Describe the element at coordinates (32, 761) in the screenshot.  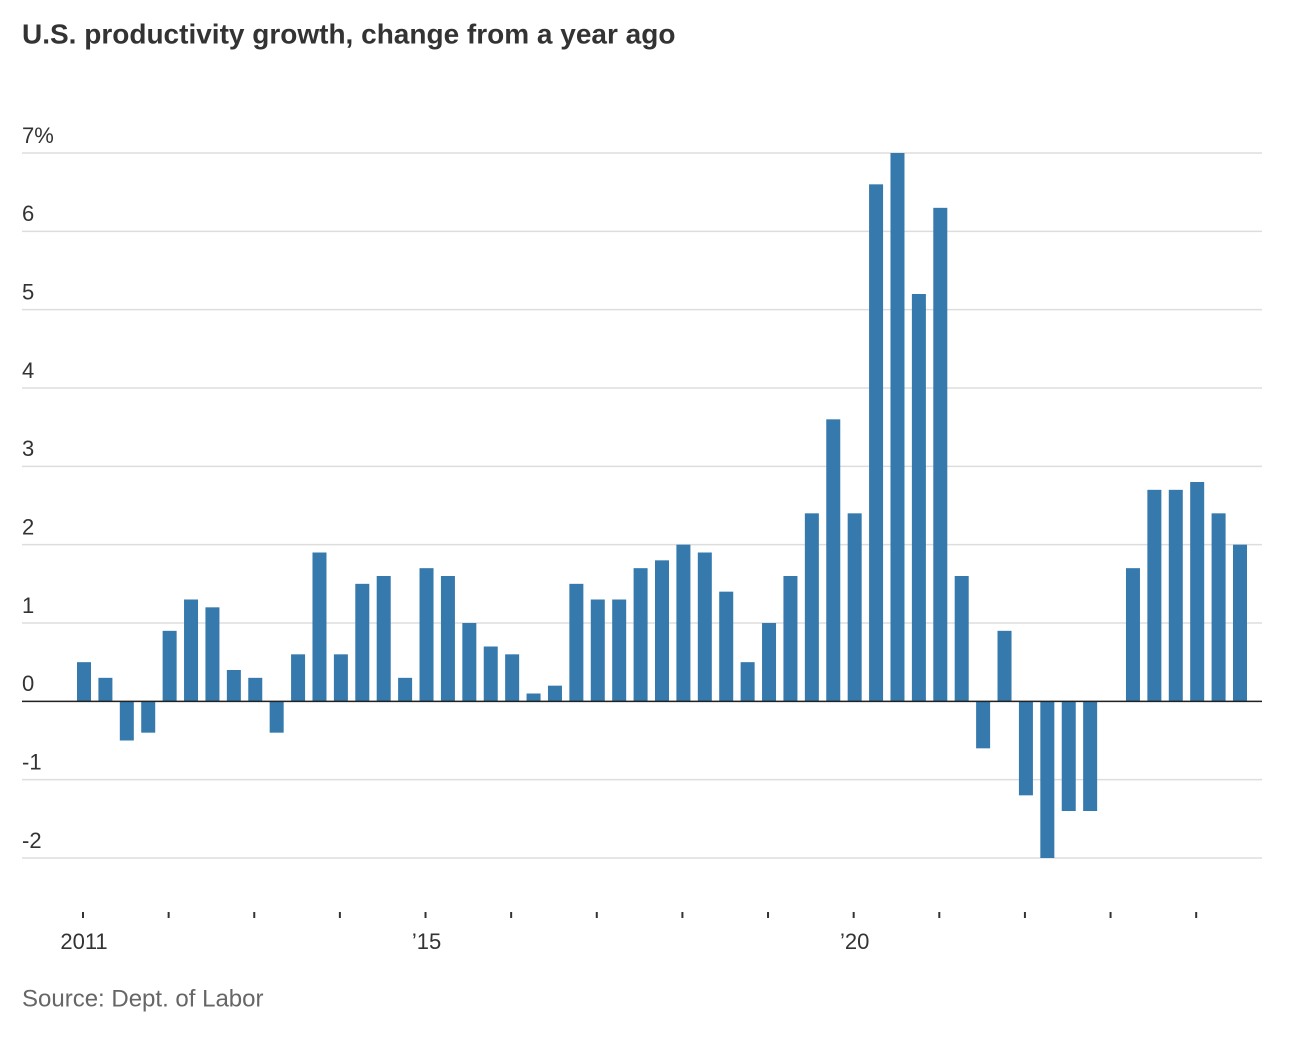
I see `y-tick-label: -1` at that location.